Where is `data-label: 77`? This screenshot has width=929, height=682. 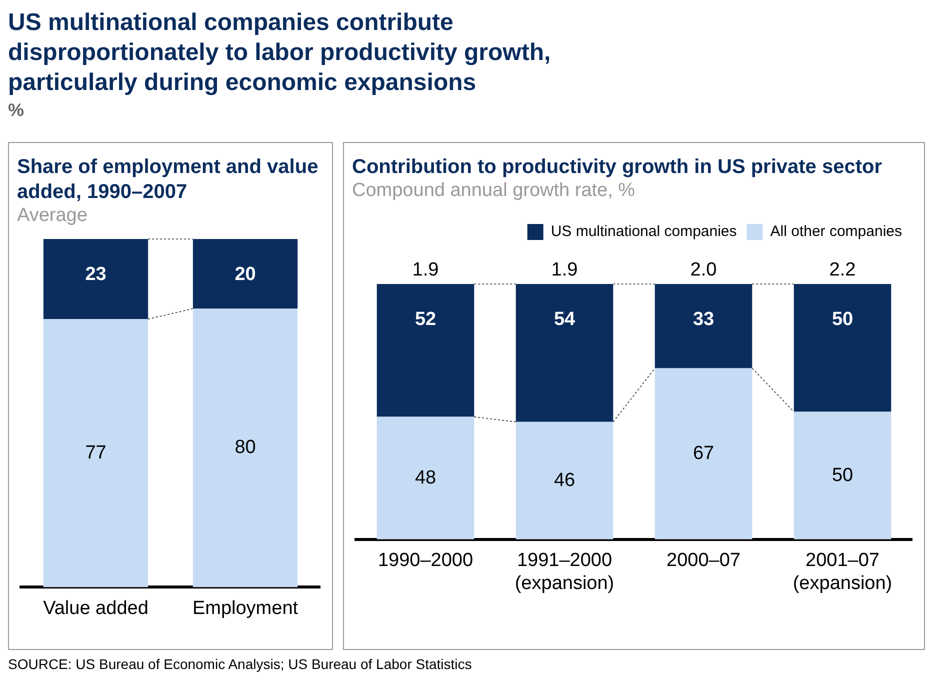
data-label: 77 is located at coordinates (95, 453).